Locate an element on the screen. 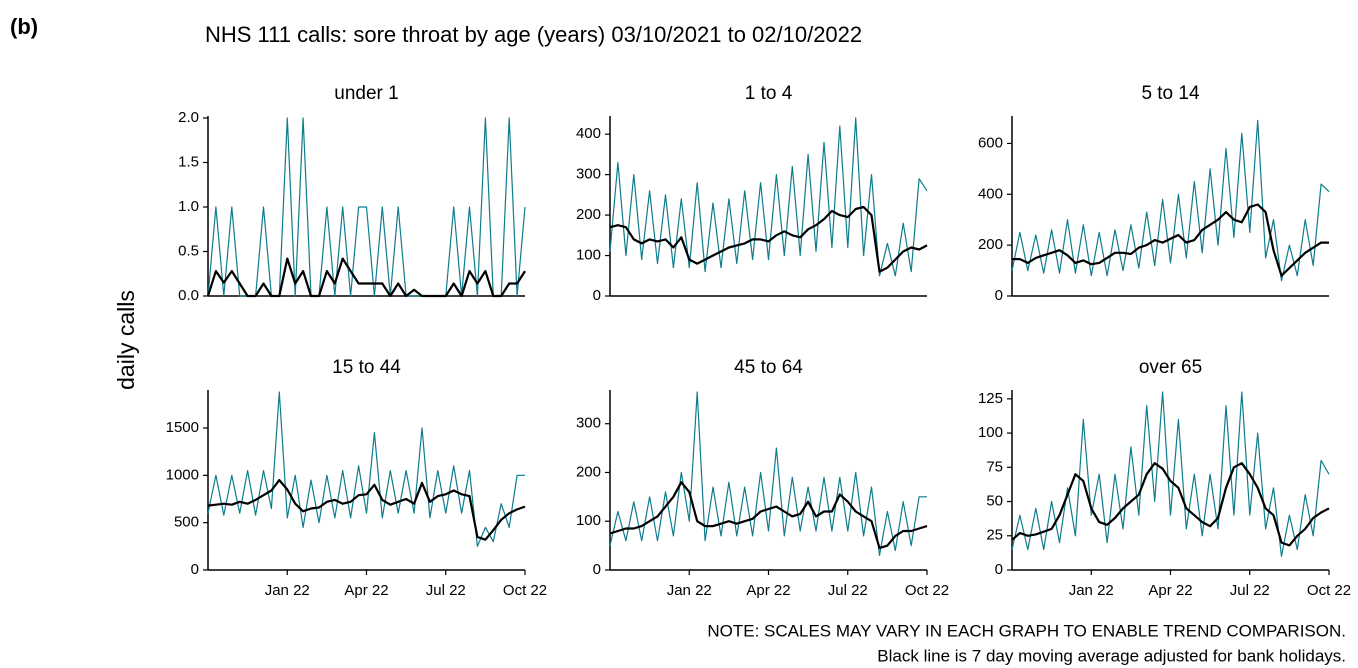 Image resolution: width=1358 pixels, height=668 pixels. panel-title: 15 to 44 is located at coordinates (366, 367).